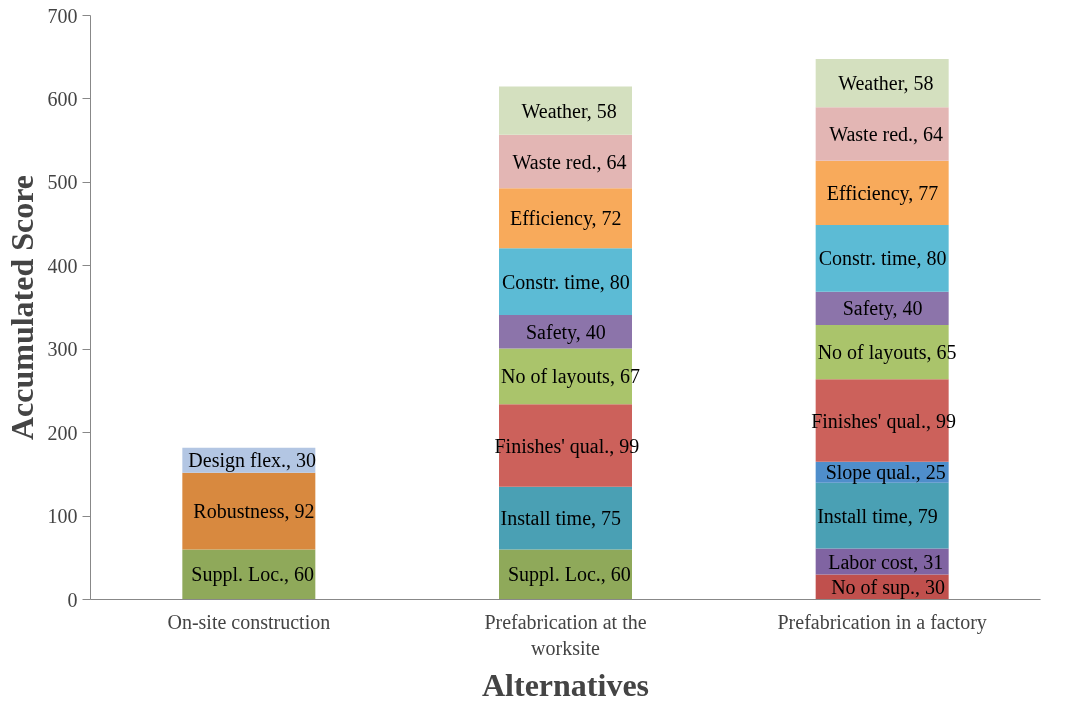  I want to click on y-tick-label: 0, so click(72, 599).